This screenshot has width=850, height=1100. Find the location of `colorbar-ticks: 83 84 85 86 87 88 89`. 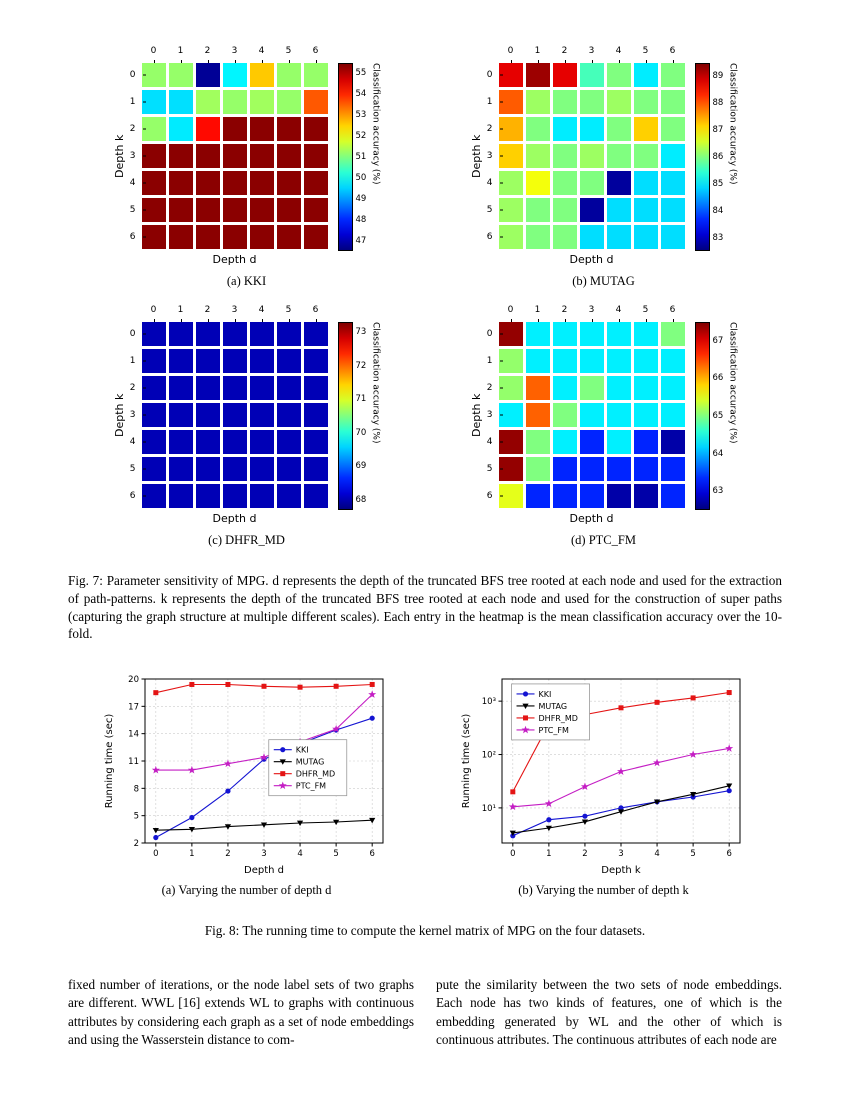

colorbar-ticks: 83 84 85 86 87 88 89 is located at coordinates (718, 157).